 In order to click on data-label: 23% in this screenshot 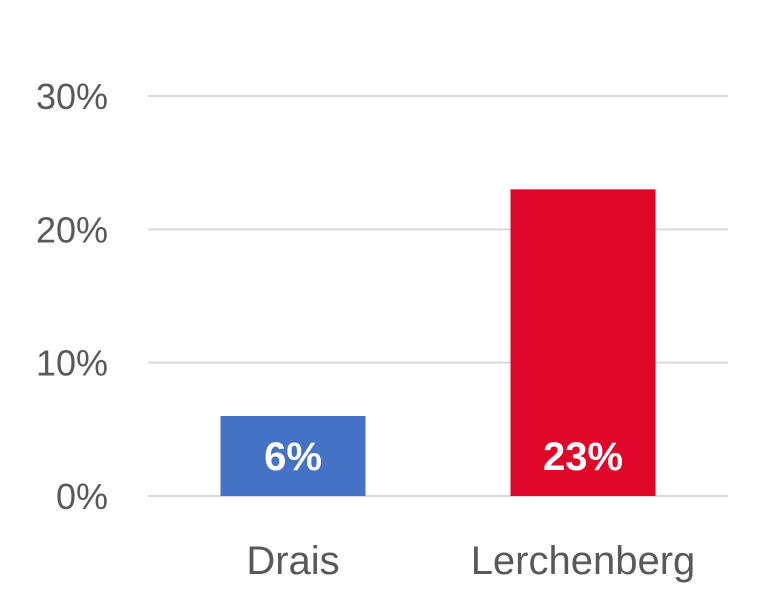, I will do `click(583, 457)`.